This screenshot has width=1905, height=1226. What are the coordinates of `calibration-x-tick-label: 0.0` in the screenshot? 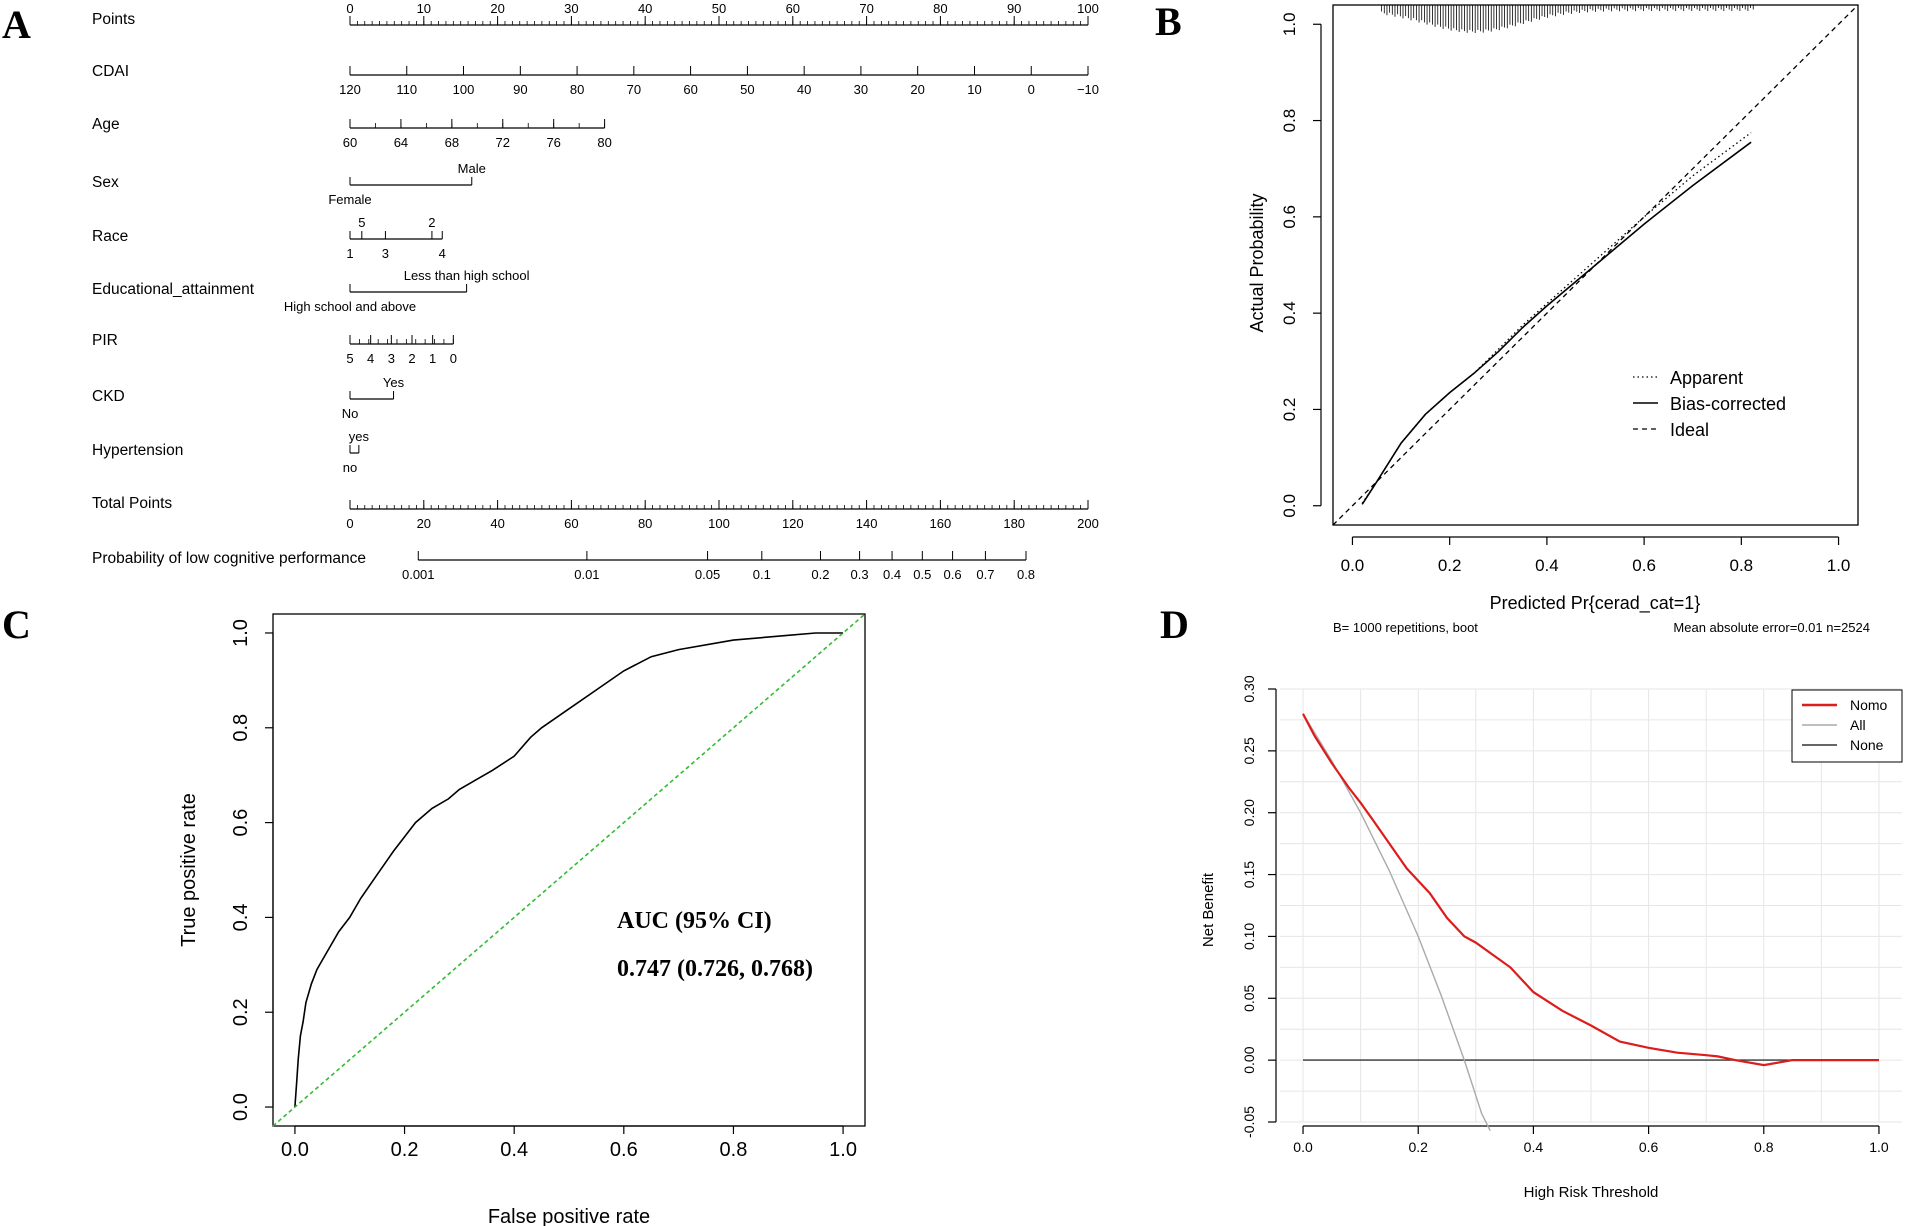 It's located at (1353, 565).